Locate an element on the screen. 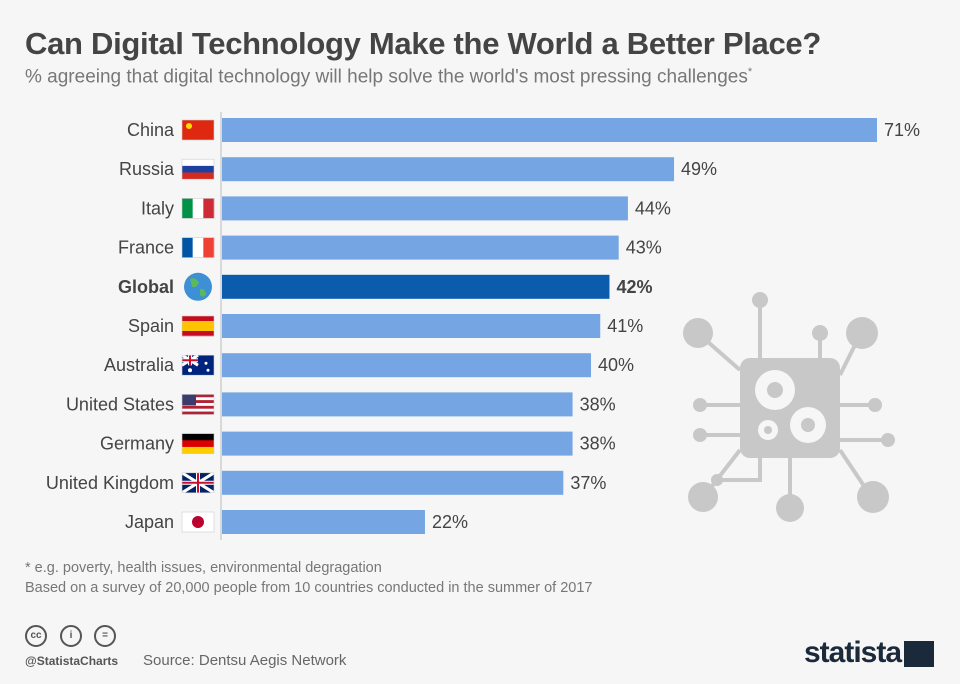 The image size is (960, 684). statista-logo: statista is located at coordinates (853, 653).